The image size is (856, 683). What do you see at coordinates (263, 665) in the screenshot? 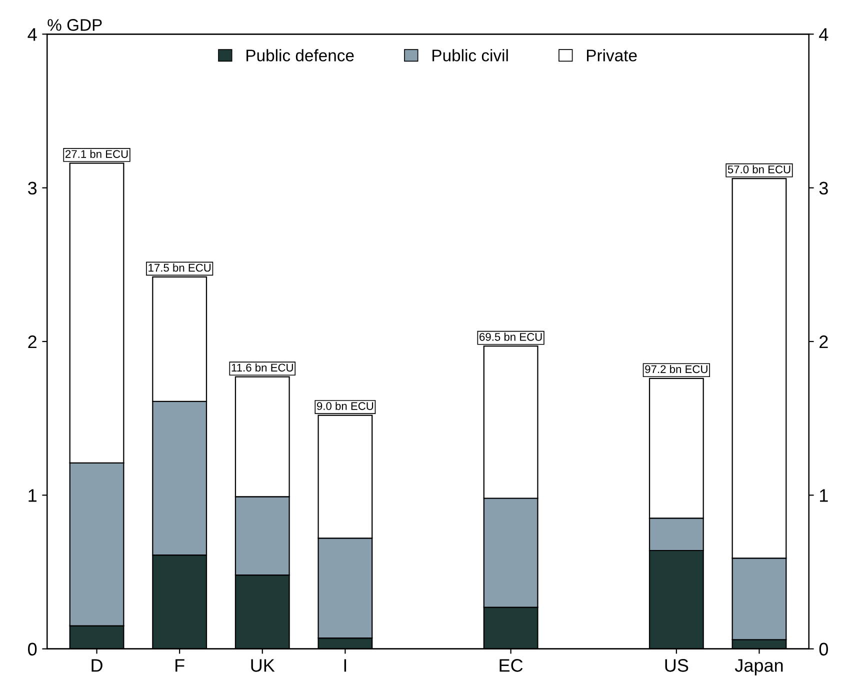
I see `x-tick-label: UK` at bounding box center [263, 665].